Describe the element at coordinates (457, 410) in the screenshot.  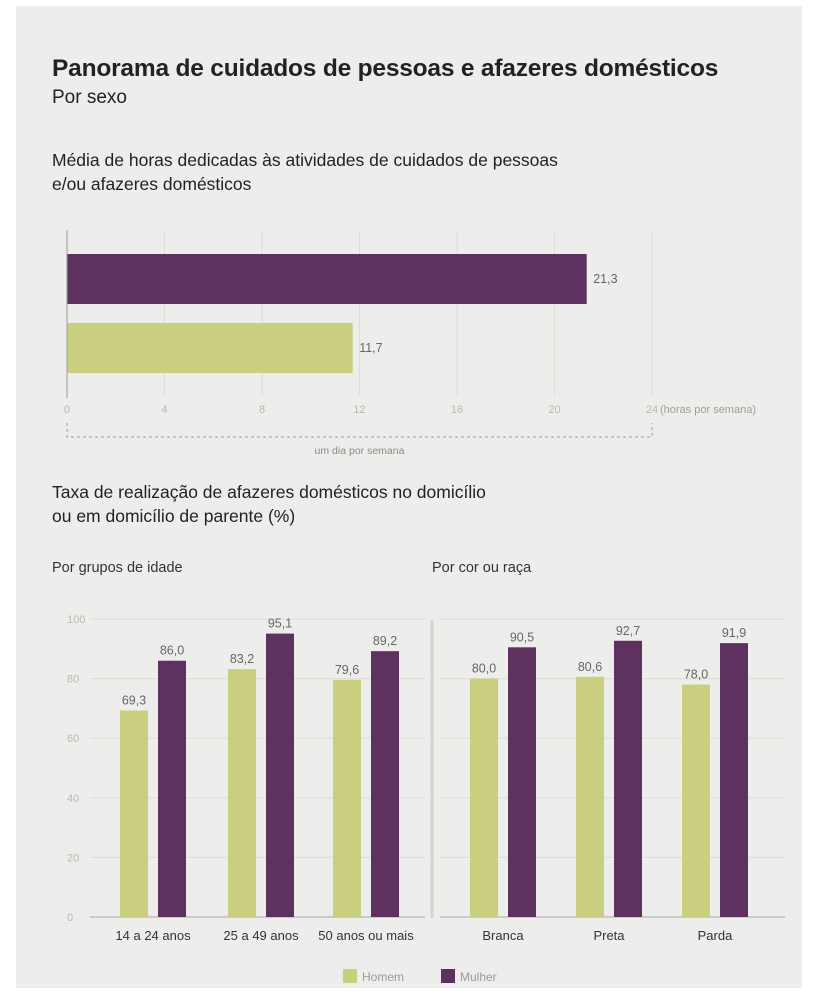
I see `hours-x-tick-label: 16` at that location.